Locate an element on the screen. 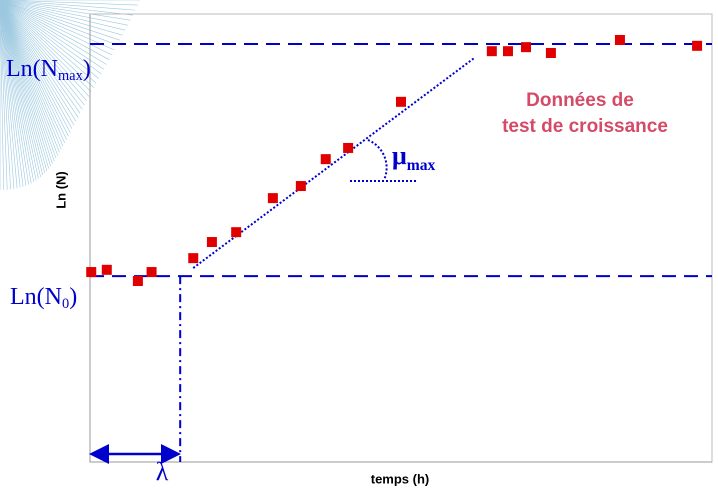  label-part: μ is located at coordinates (399, 155).